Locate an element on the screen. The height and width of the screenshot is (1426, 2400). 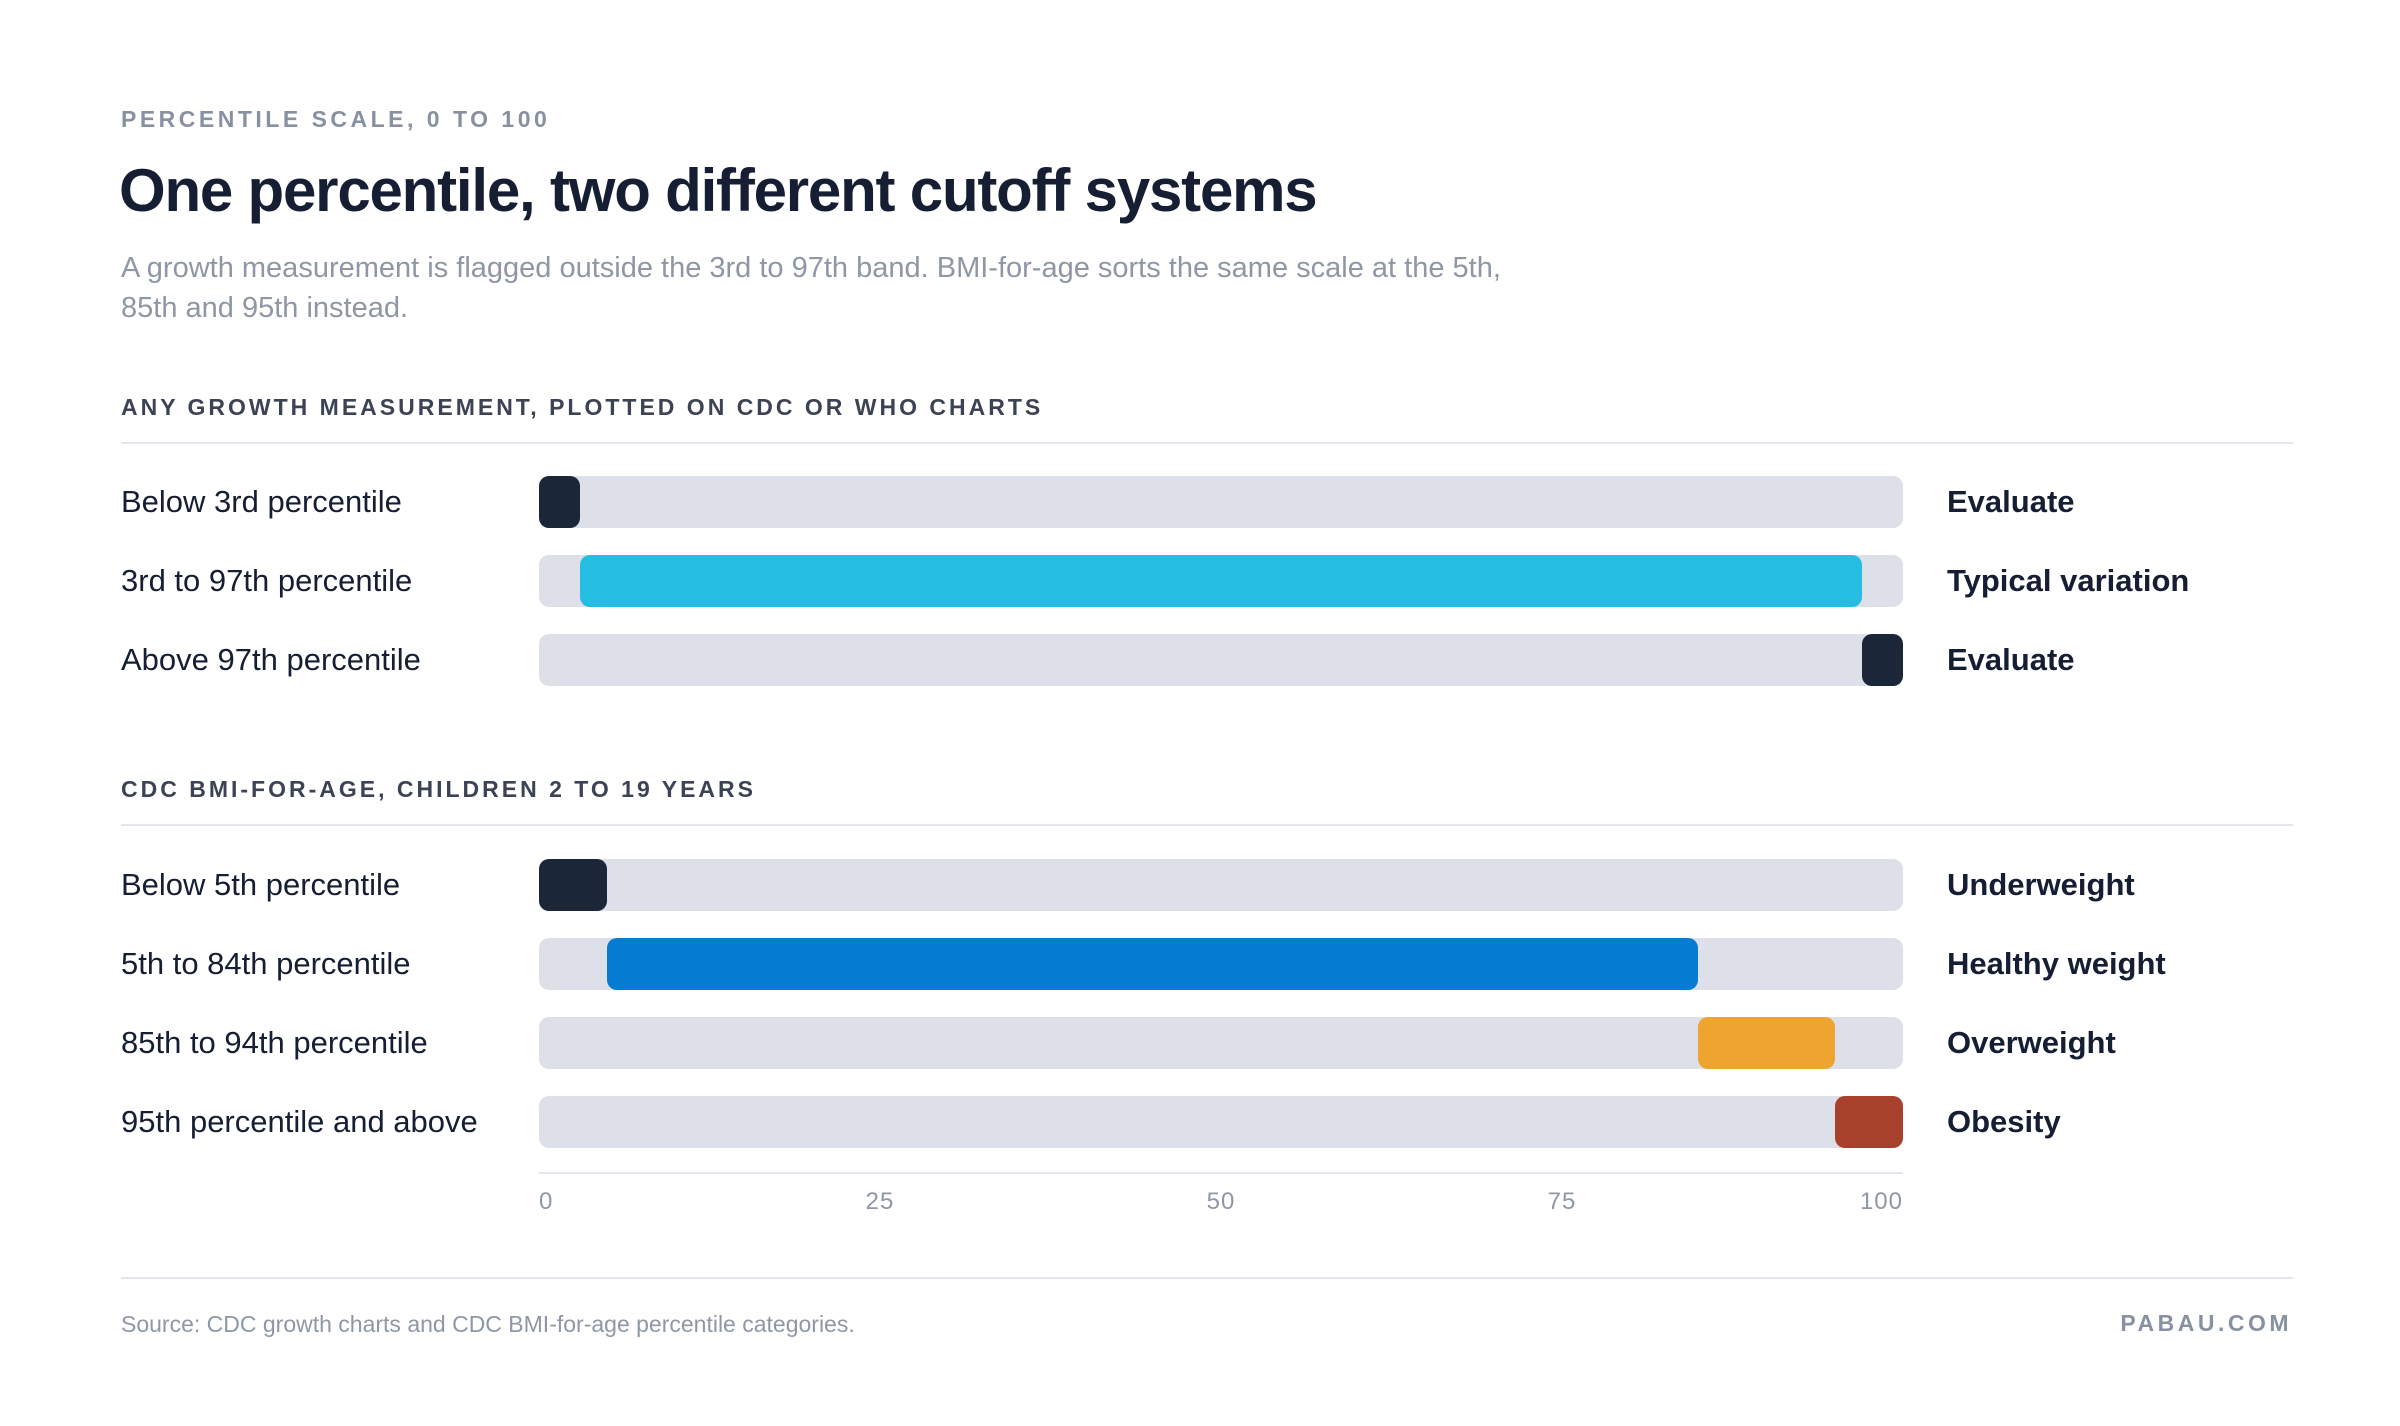
row-label: 85th to 94th percentile is located at coordinates (274, 1042).